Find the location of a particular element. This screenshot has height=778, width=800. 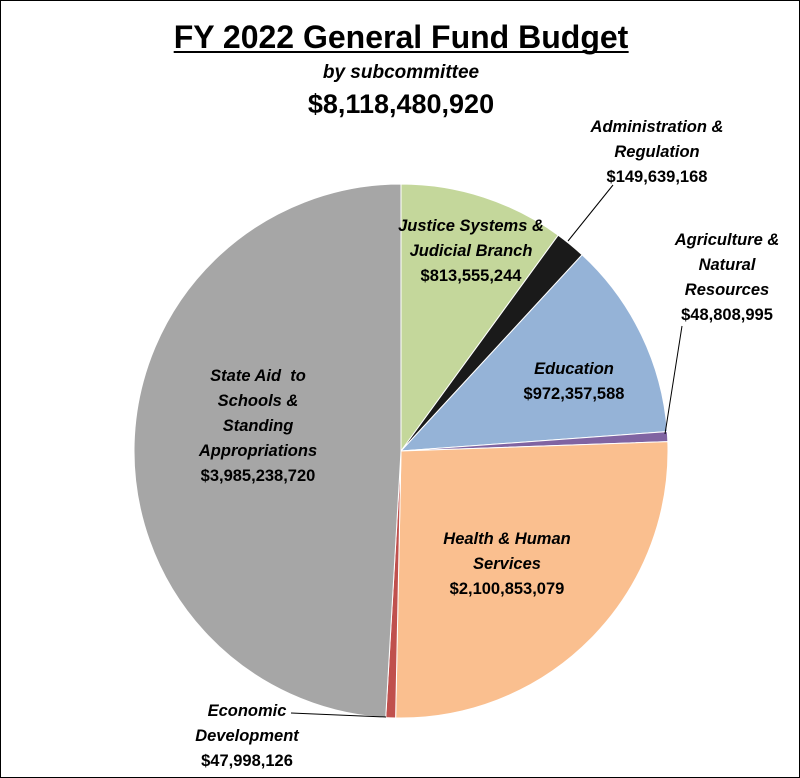

slice-name-line: Agriculture & is located at coordinates (727, 240).